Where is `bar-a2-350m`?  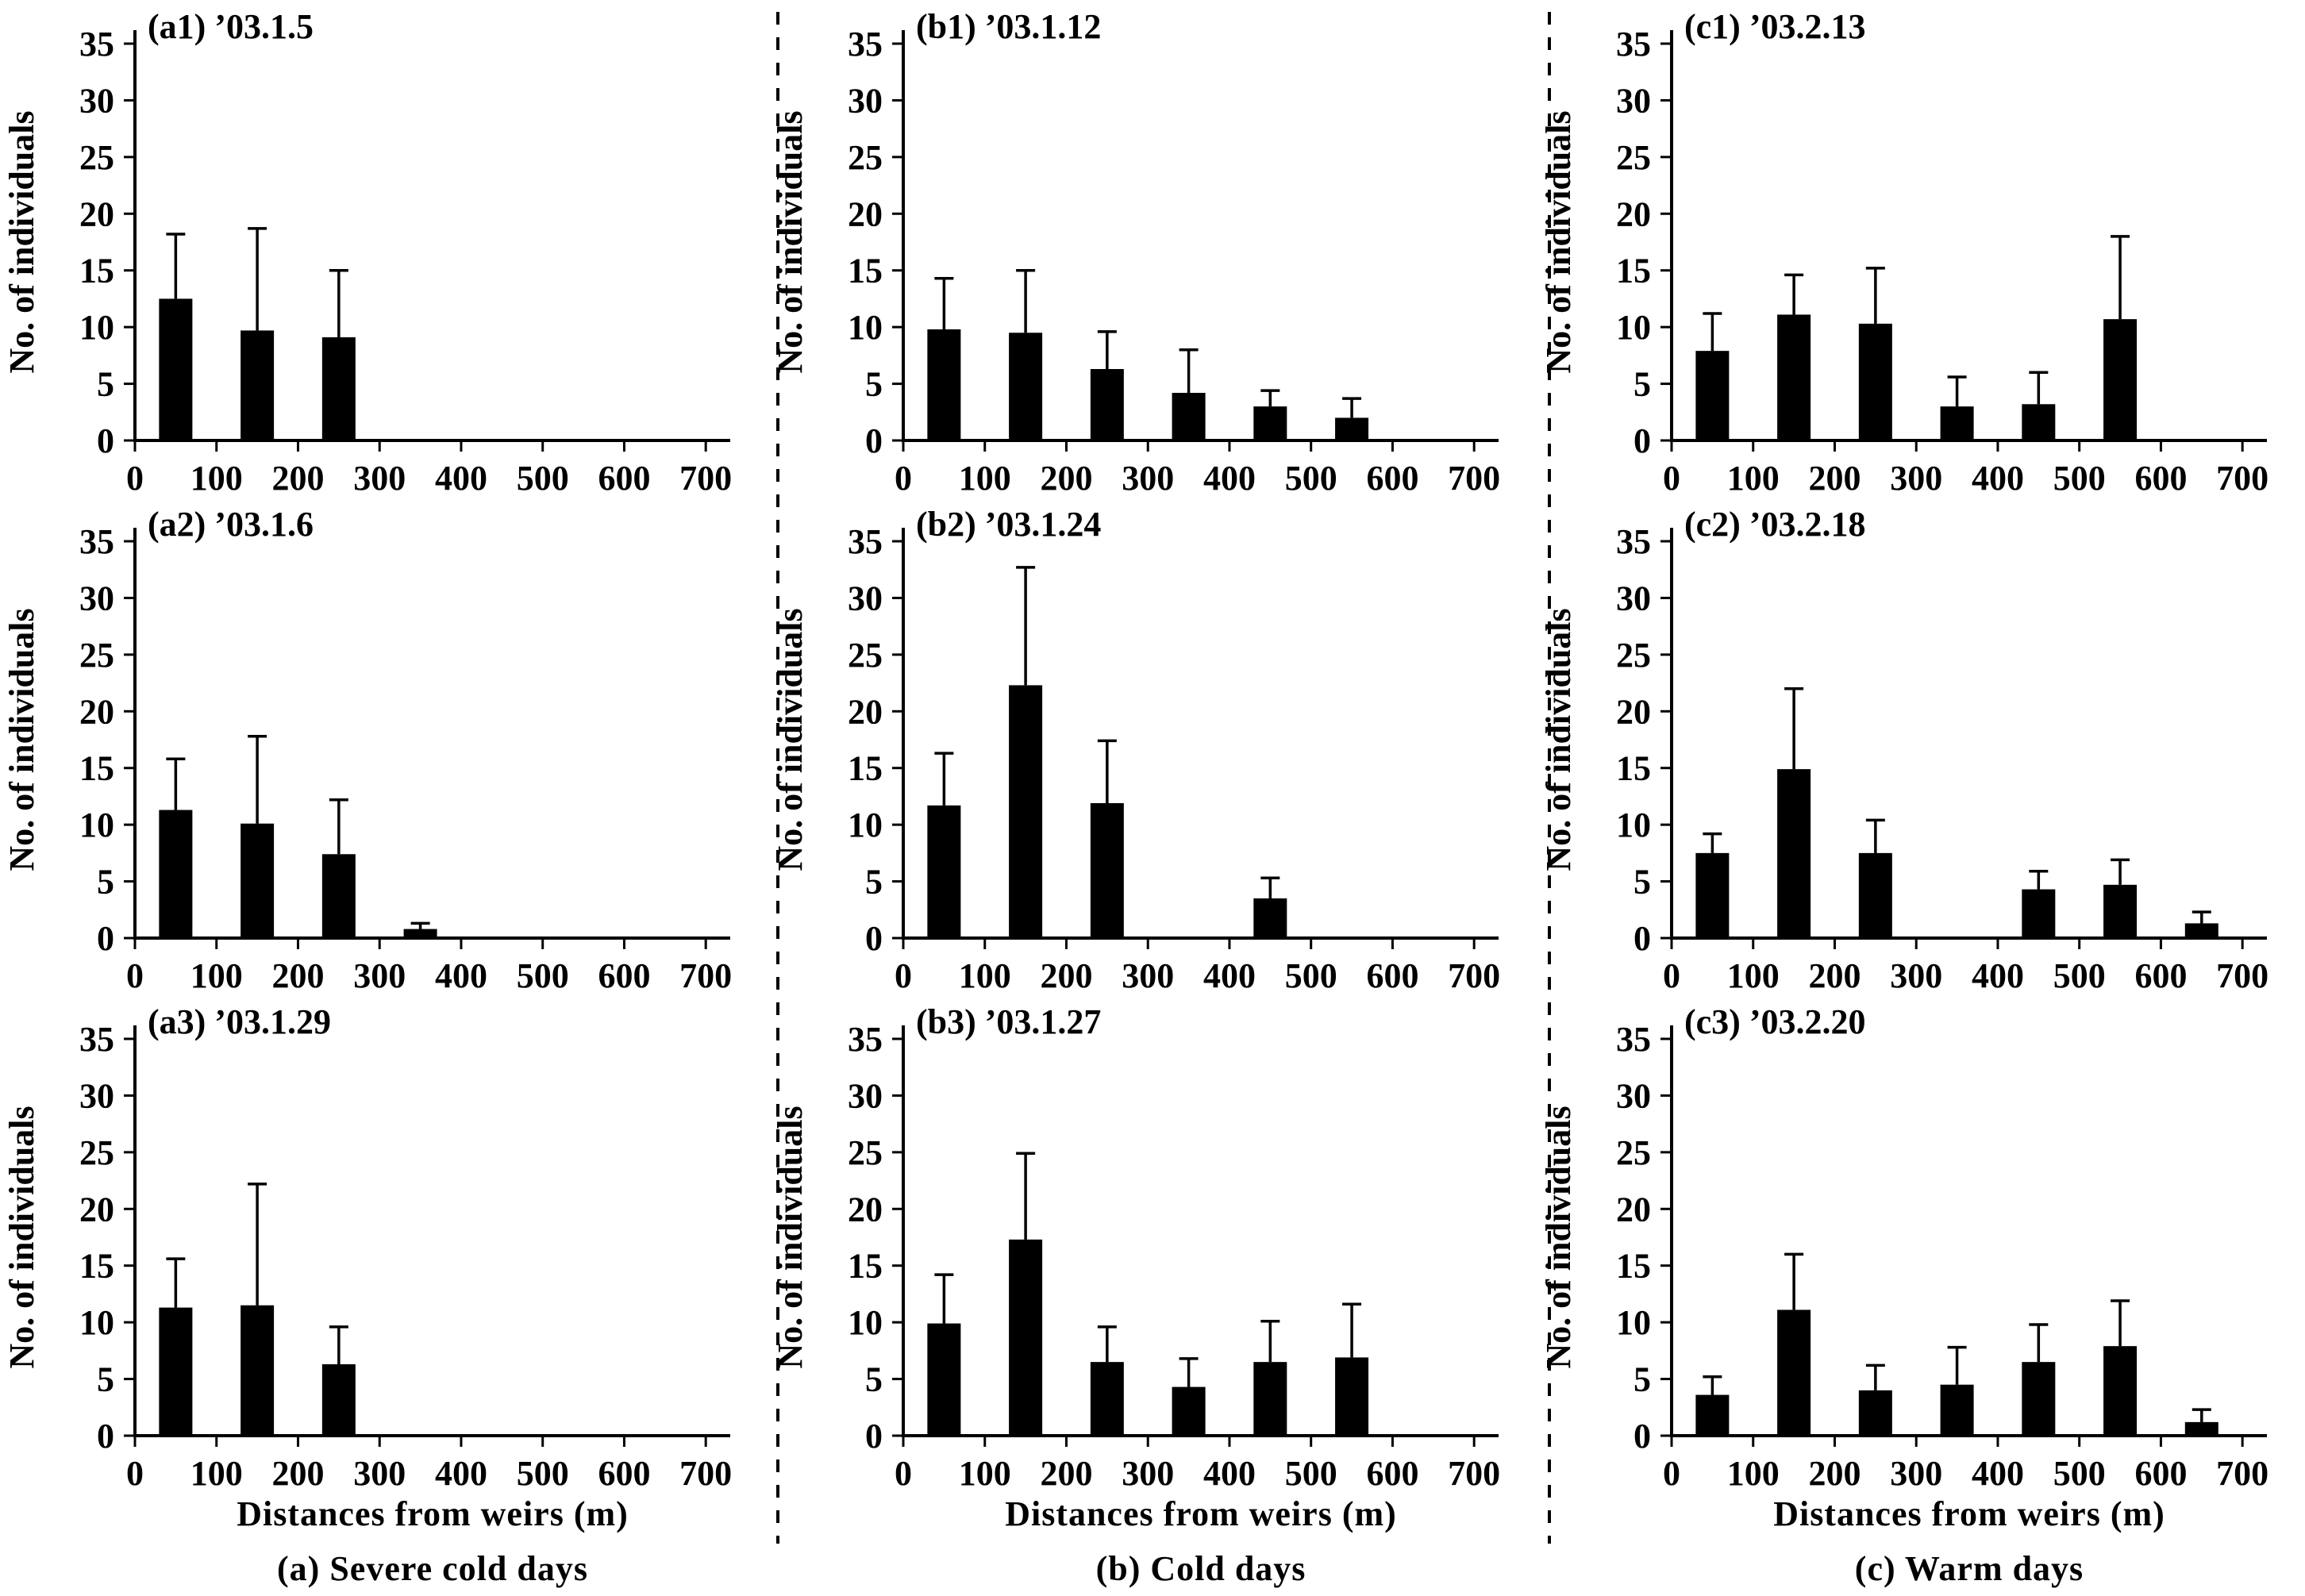 bar-a2-350m is located at coordinates (420, 933).